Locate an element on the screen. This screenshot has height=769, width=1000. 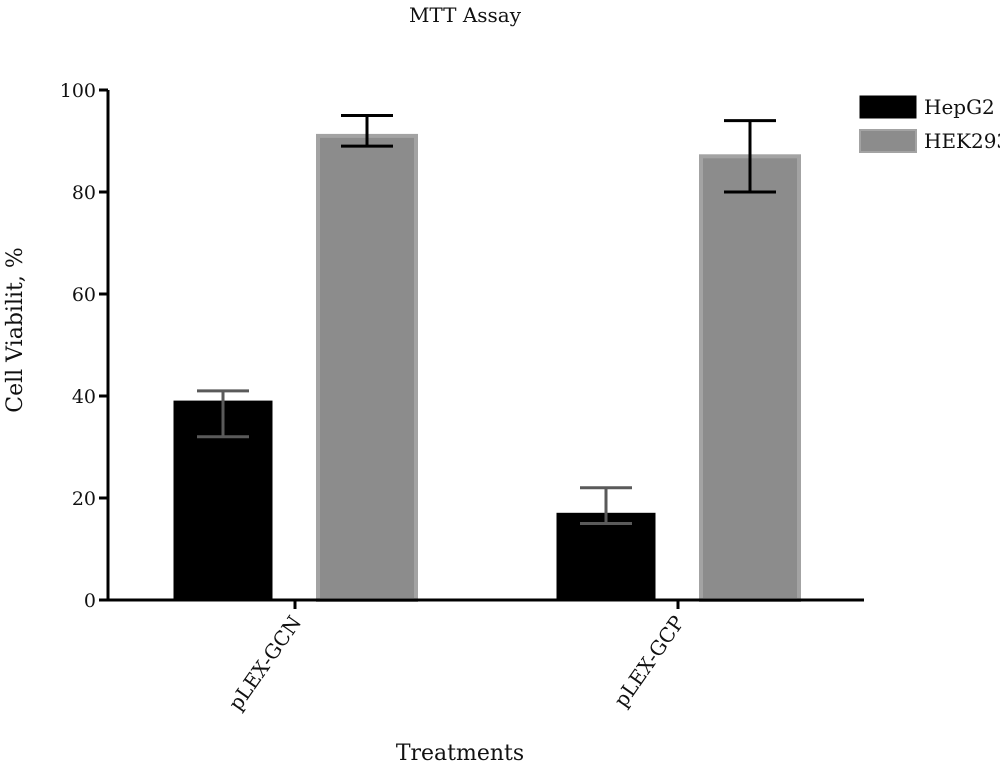
legend: HepG2 HEK293T is located at coordinates (929, 124).